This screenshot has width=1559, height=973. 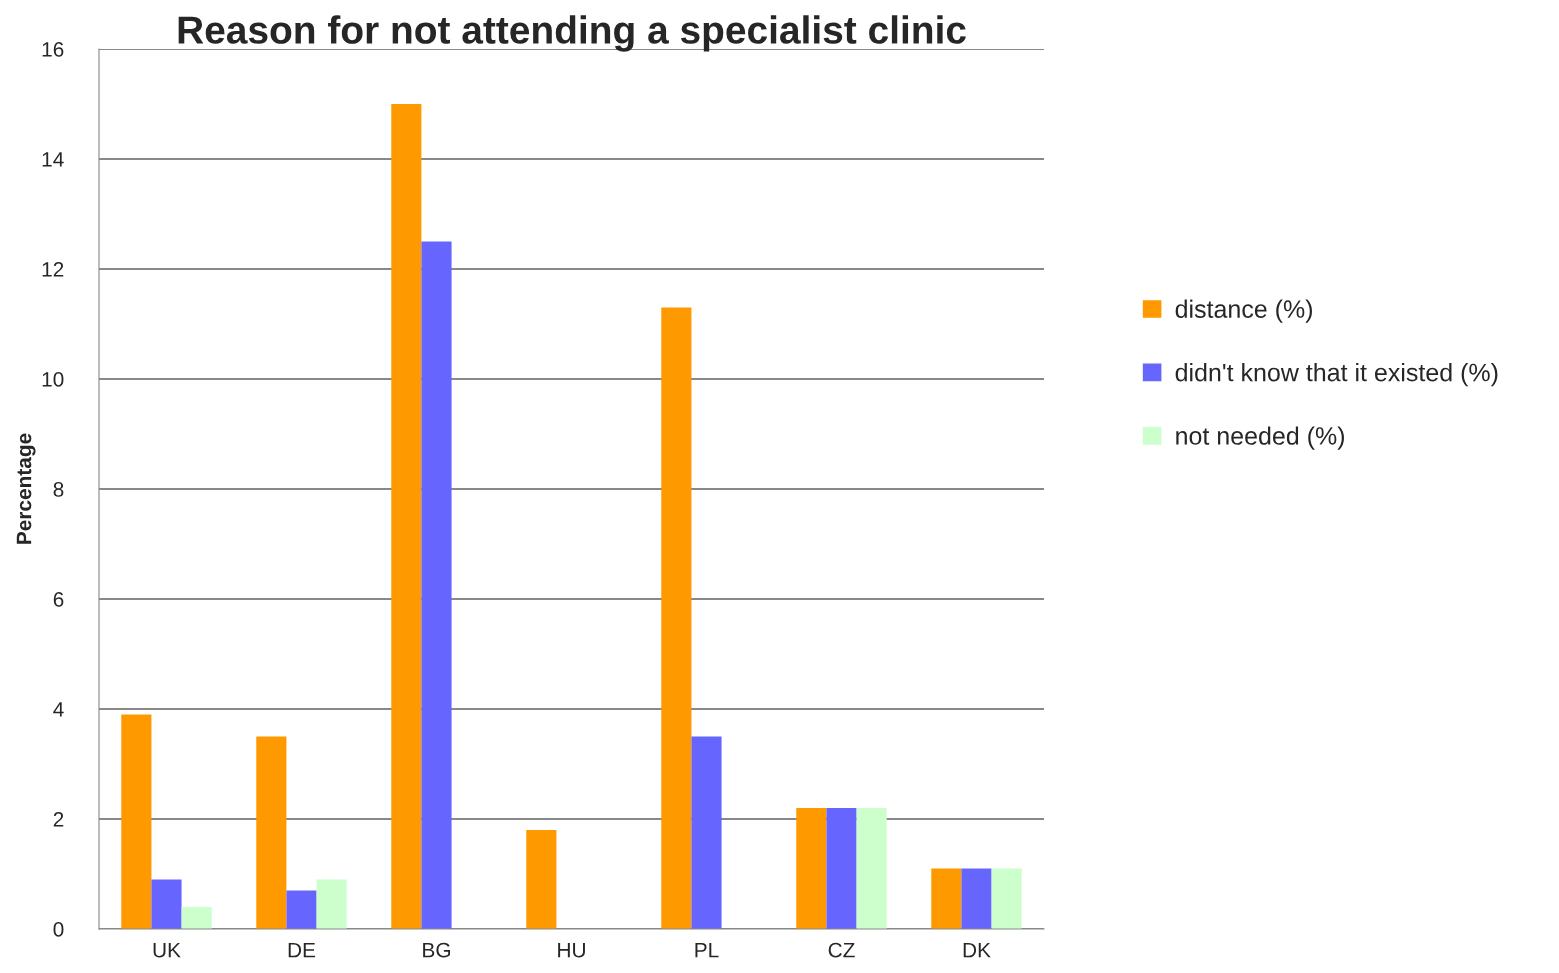 What do you see at coordinates (58, 709) in the screenshot?
I see `y-tick-label: 4` at bounding box center [58, 709].